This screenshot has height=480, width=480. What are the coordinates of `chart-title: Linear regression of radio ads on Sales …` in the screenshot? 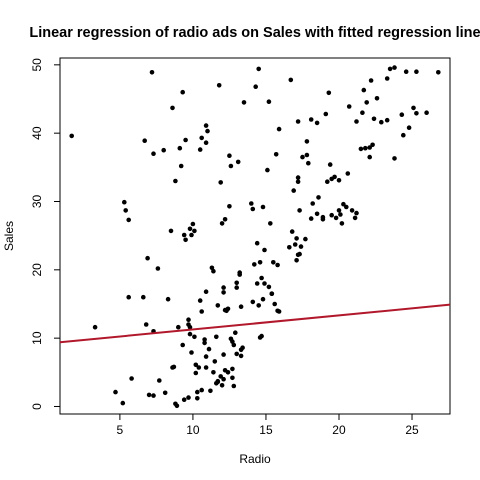 It's located at (254, 33).